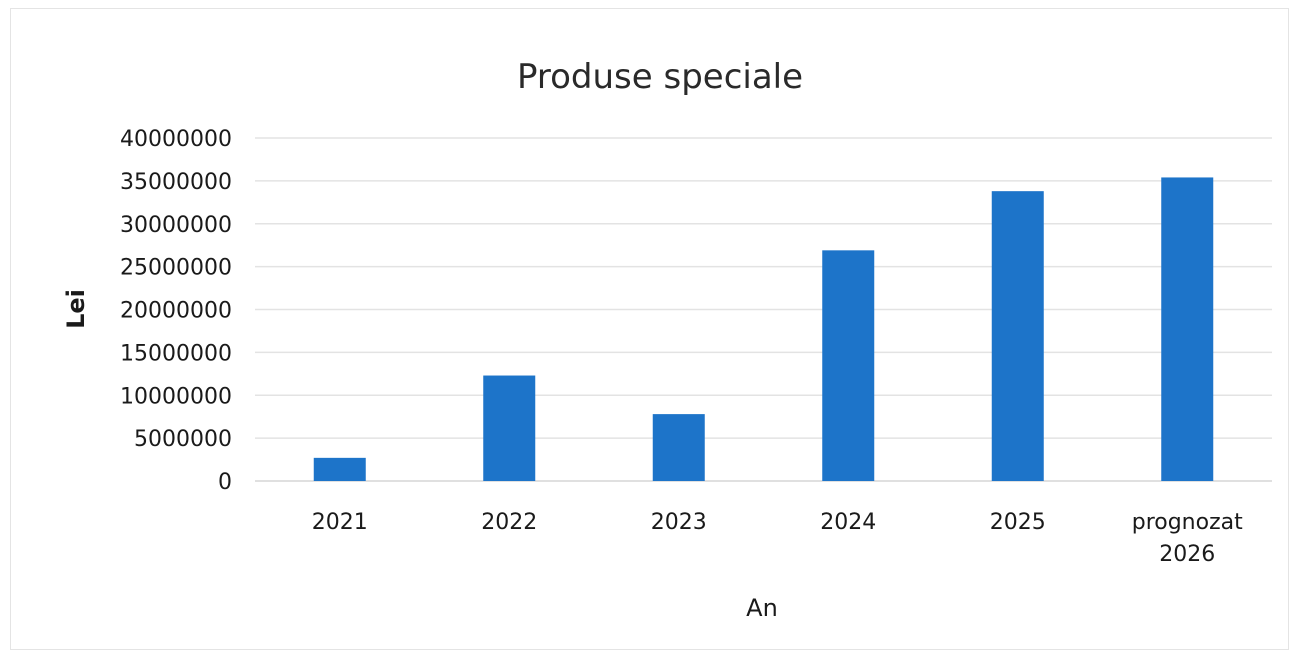  I want to click on x-axis-label: An, so click(762, 608).